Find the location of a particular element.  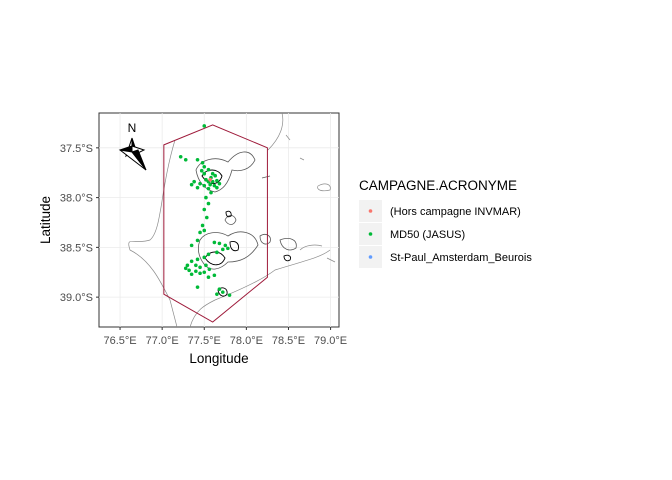

y-tick-label: 39.0°S is located at coordinates (76, 298).